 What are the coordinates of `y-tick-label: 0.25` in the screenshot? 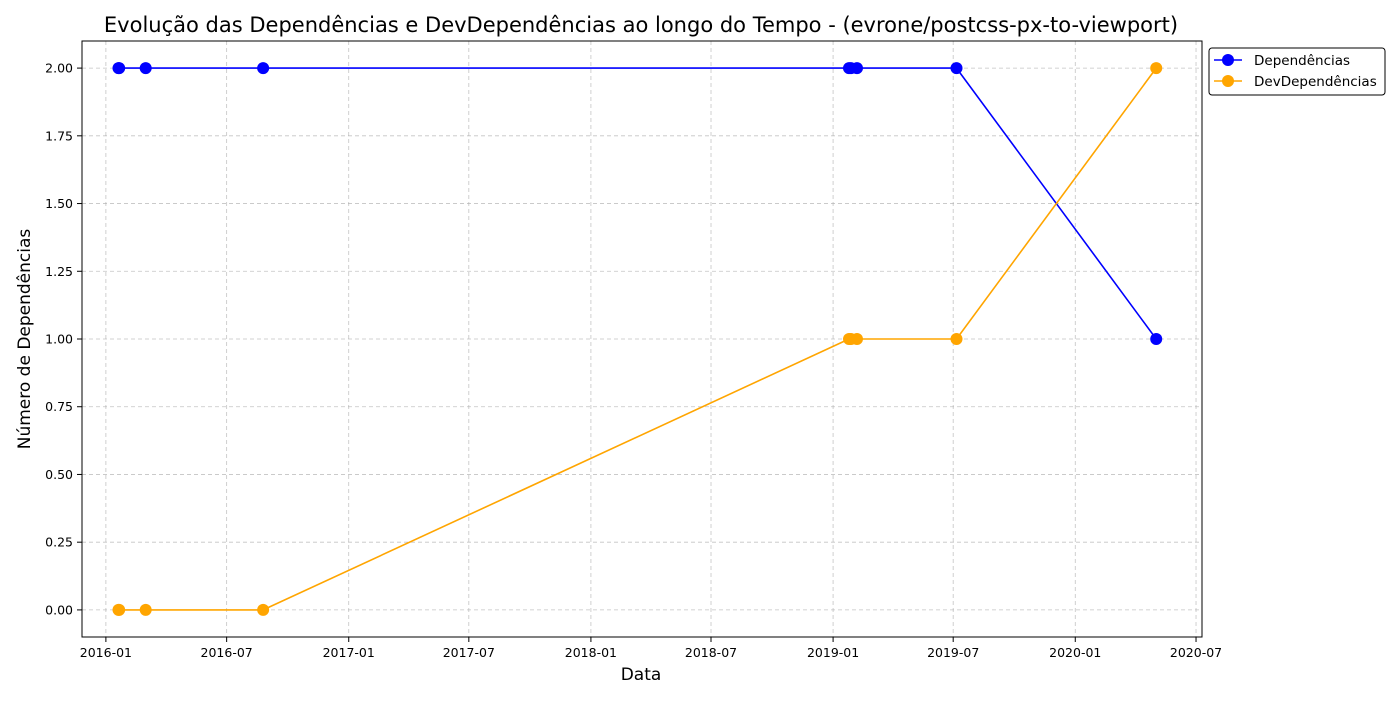 It's located at (59, 542).